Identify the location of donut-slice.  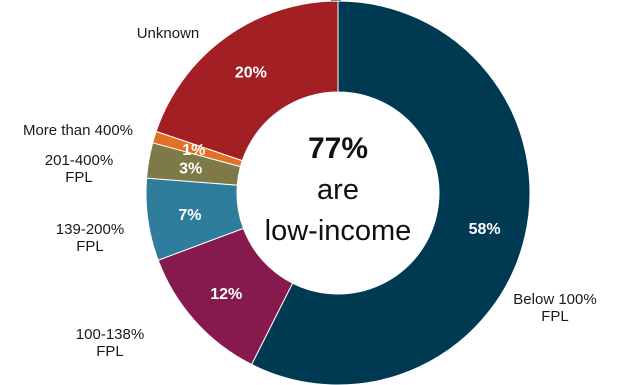
(247, 81).